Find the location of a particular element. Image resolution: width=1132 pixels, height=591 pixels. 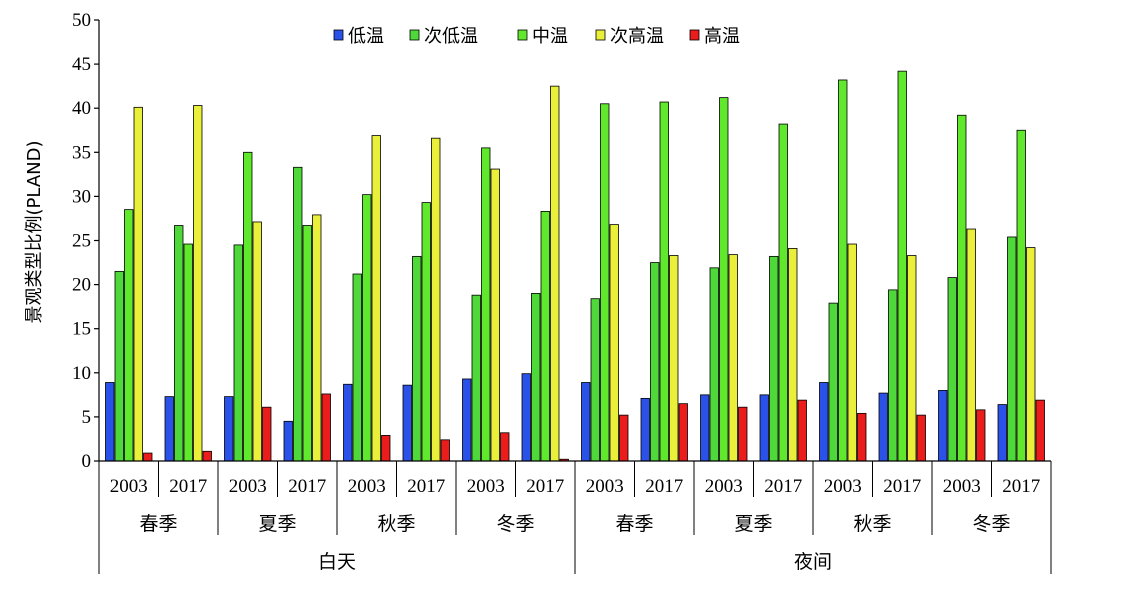

legend: 低温 次低温 中温 次高温 高温 is located at coordinates (536, 36).